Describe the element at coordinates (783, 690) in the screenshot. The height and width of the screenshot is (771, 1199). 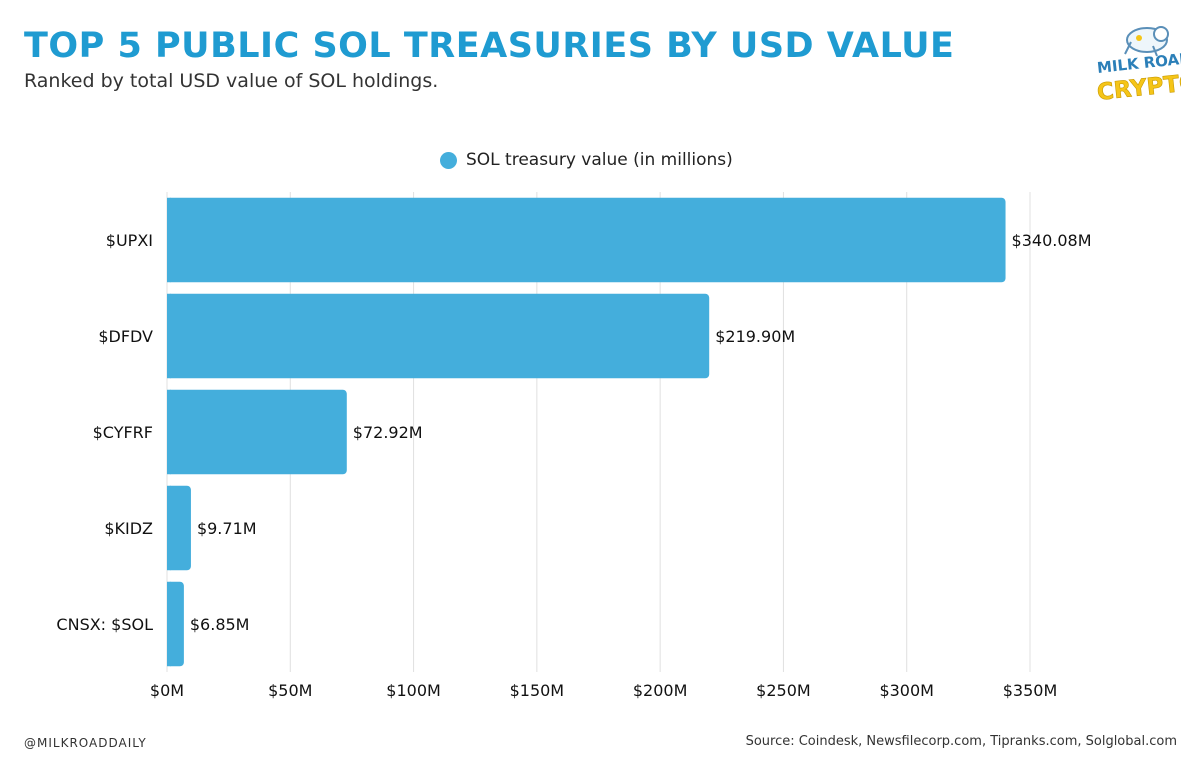
I see `x-tick-label: $250M` at that location.